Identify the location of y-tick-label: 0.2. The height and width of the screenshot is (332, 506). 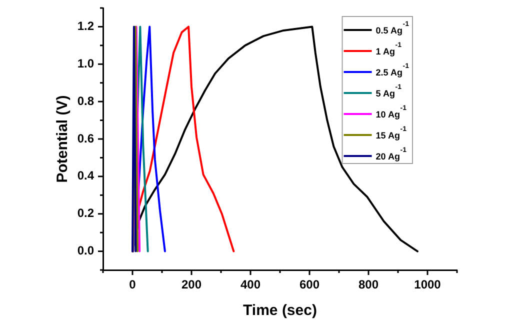
(85, 213).